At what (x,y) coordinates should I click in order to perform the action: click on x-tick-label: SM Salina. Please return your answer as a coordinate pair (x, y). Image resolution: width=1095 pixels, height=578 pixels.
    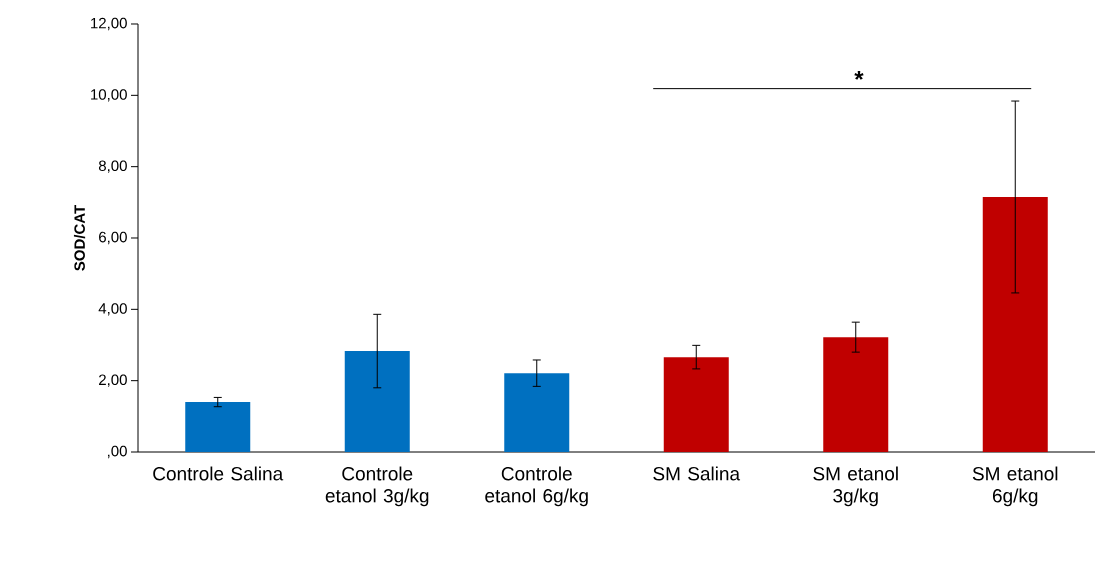
    Looking at the image, I should click on (697, 473).